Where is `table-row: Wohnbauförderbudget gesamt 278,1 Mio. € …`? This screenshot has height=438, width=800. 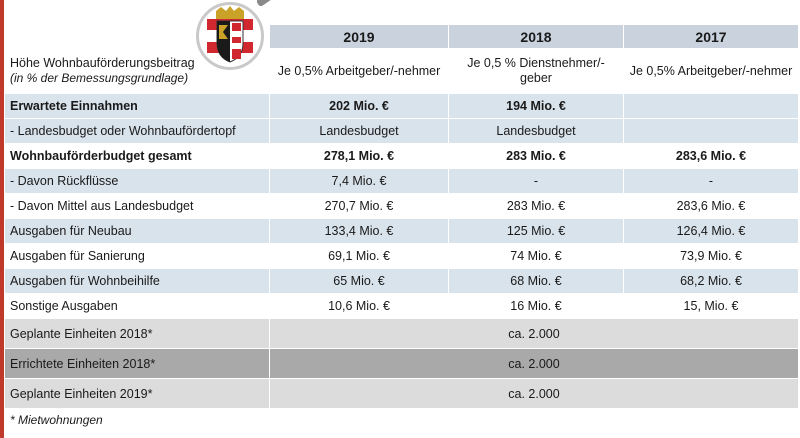
table-row: Wohnbauförderbudget gesamt 278,1 Mio. € … is located at coordinates (401, 156).